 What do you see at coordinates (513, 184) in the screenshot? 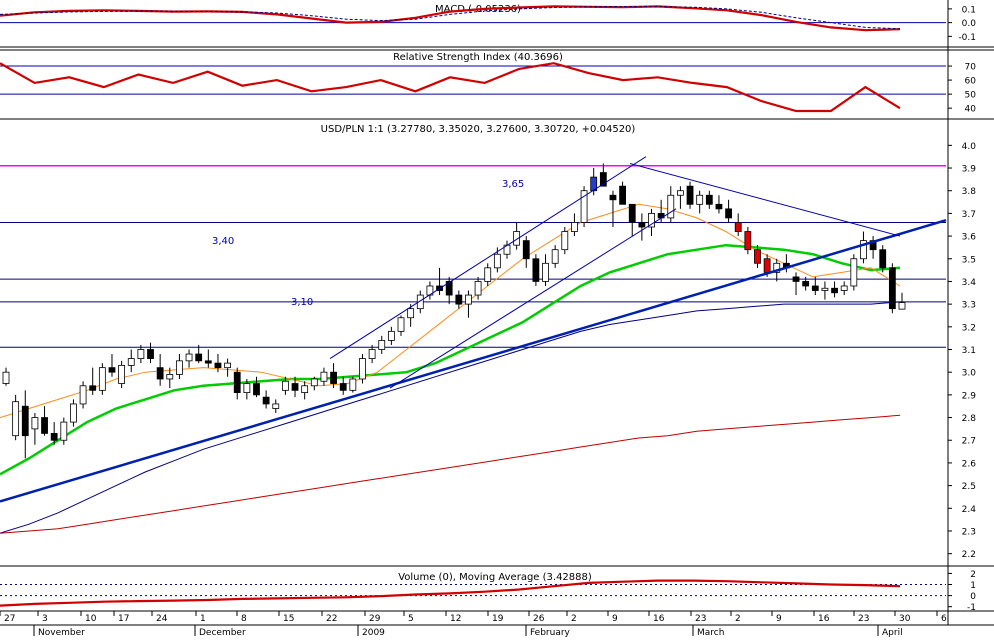
I see `annotation-365: 3,65` at bounding box center [513, 184].